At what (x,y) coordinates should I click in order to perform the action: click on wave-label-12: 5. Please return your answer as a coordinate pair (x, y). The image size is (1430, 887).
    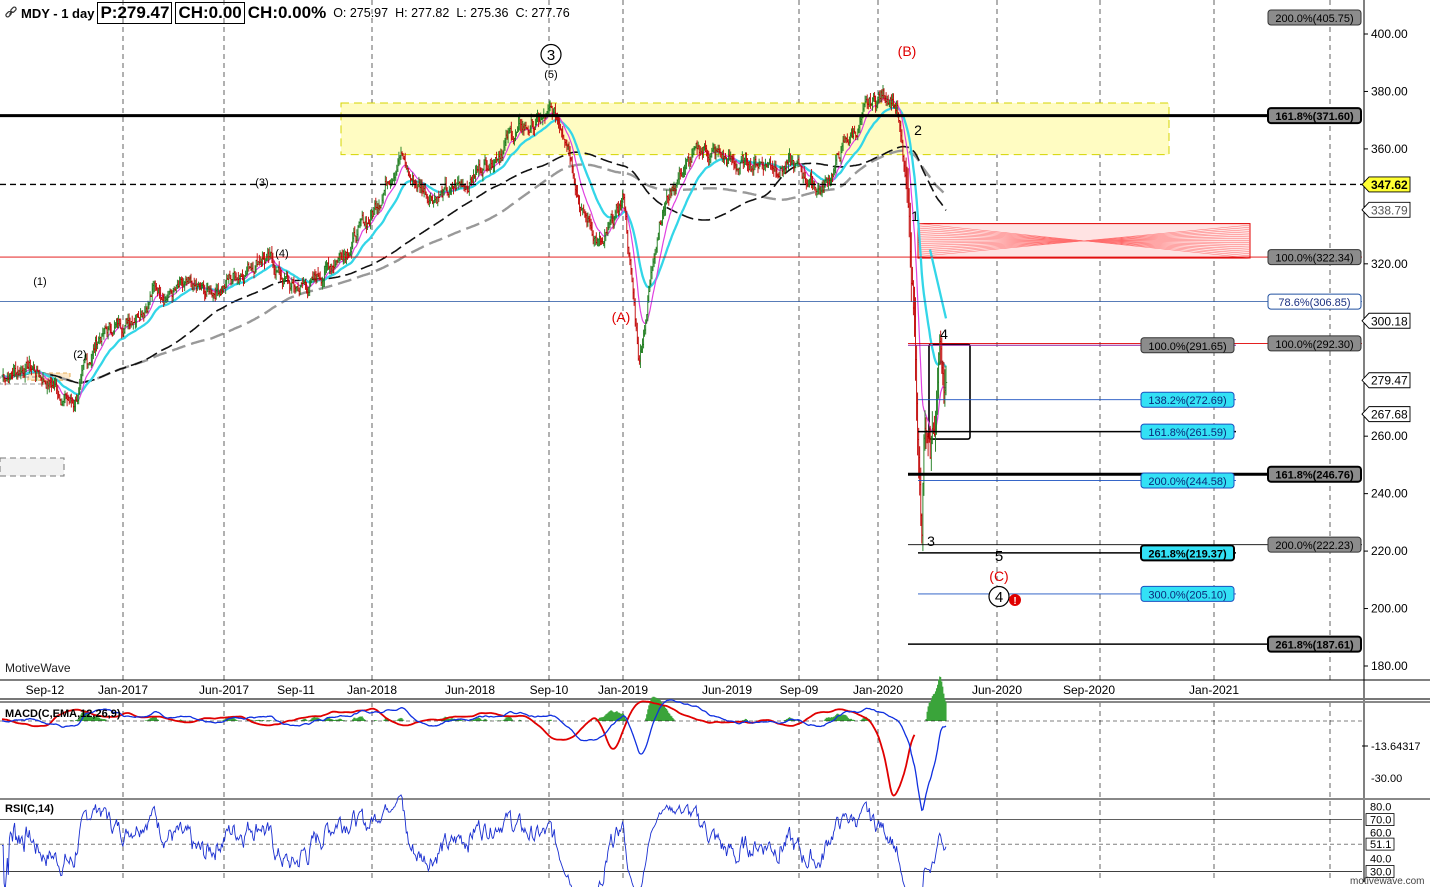
    Looking at the image, I should click on (999, 556).